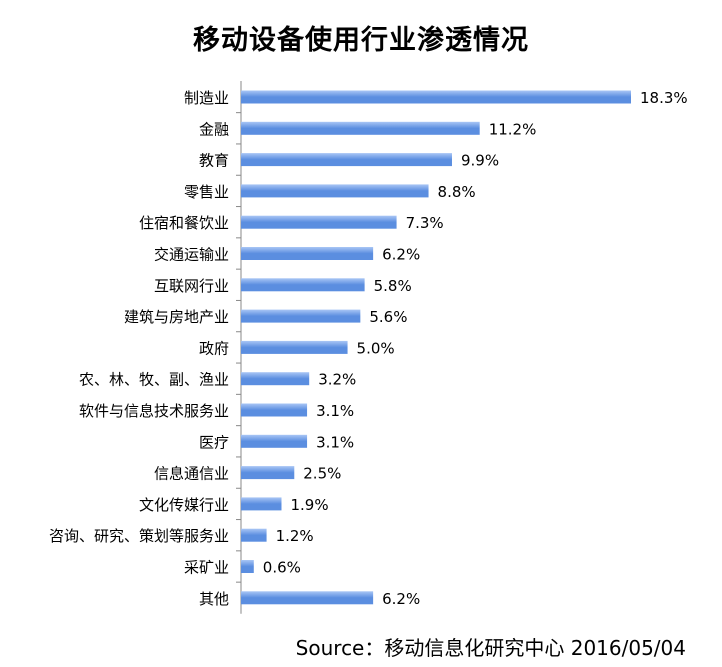  I want to click on category-label: 软件与信息技术服务业, so click(154, 411).